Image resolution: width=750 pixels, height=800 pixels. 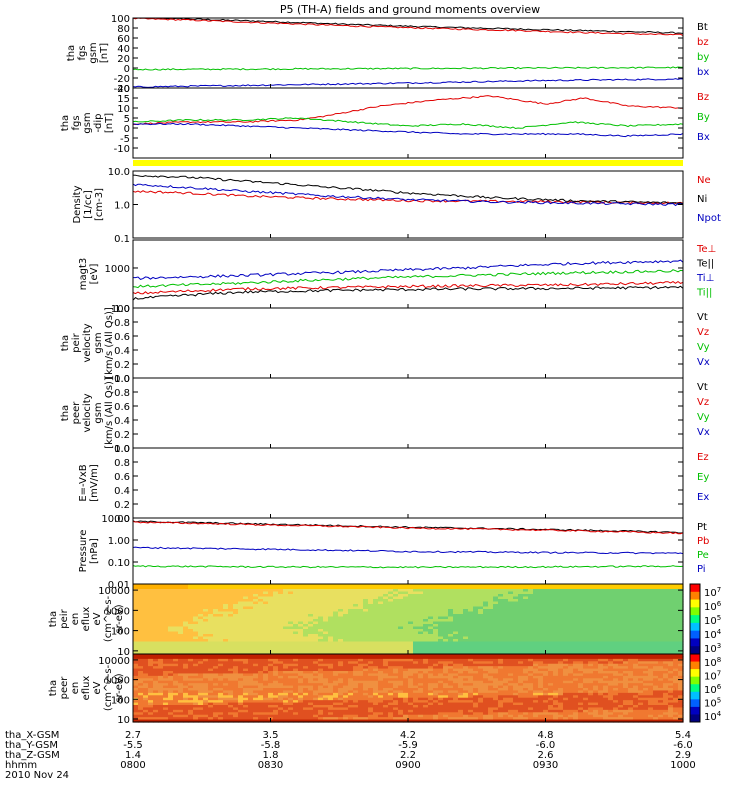 What do you see at coordinates (704, 293) in the screenshot?
I see `legend-ti||: Ti||` at bounding box center [704, 293].